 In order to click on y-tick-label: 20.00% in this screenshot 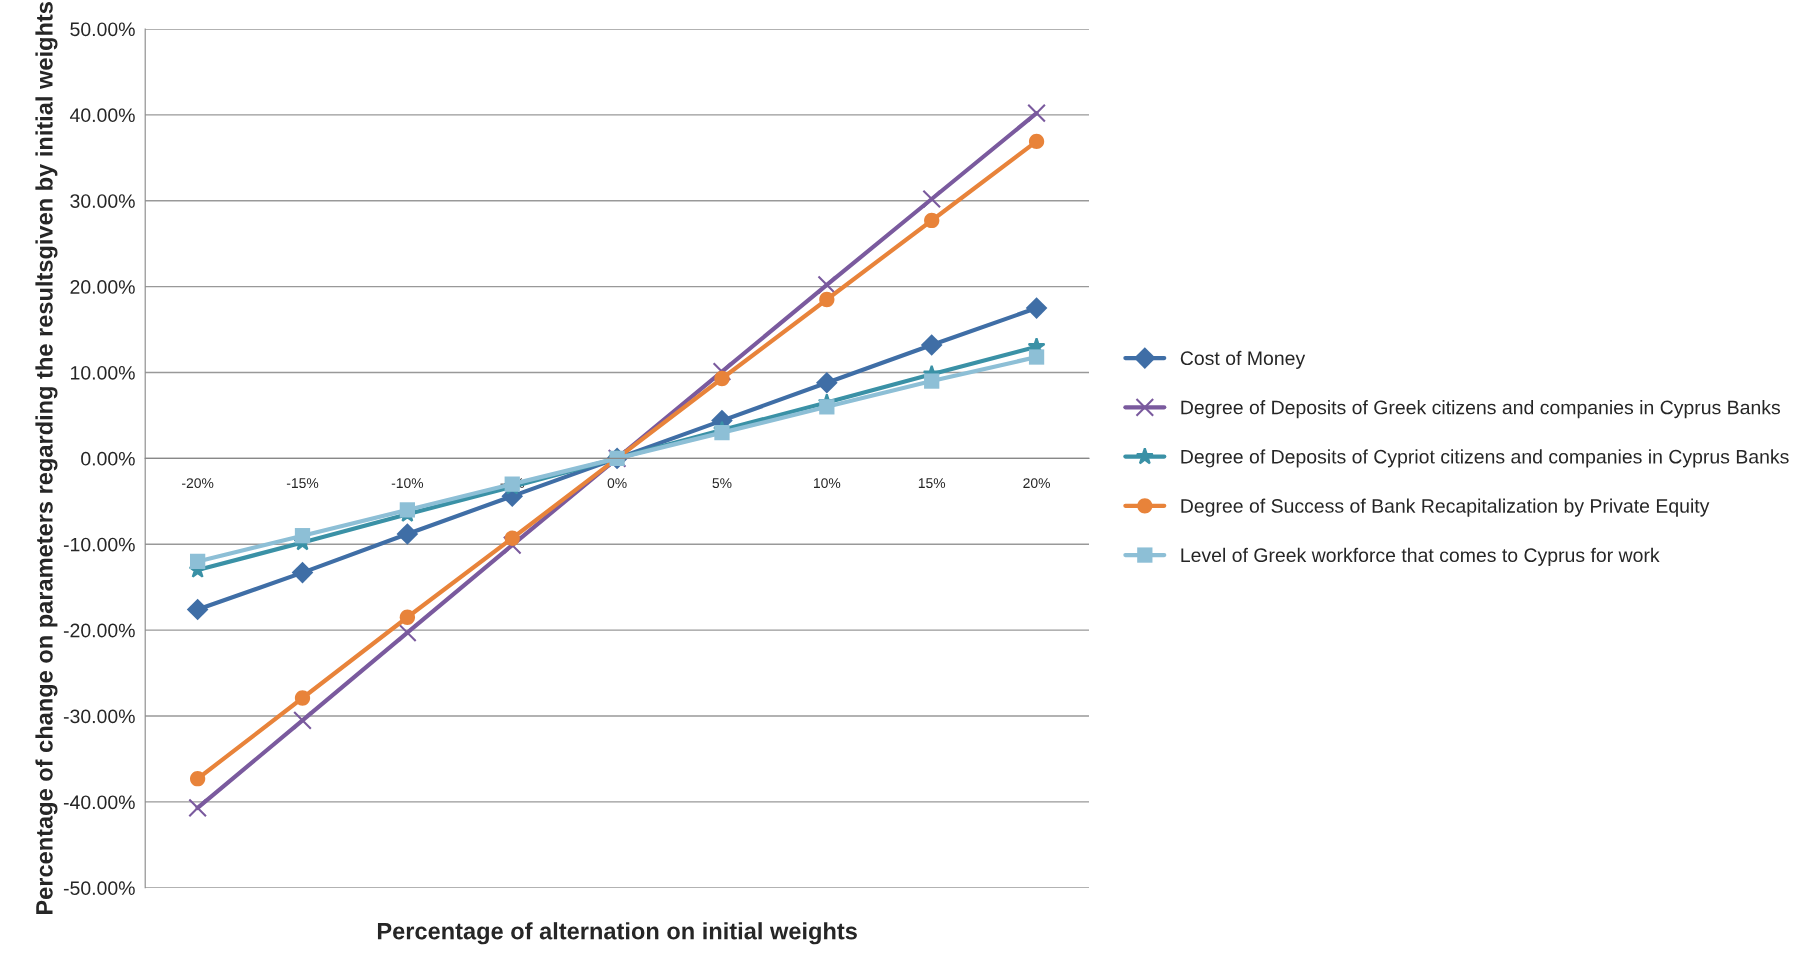, I will do `click(102, 287)`.